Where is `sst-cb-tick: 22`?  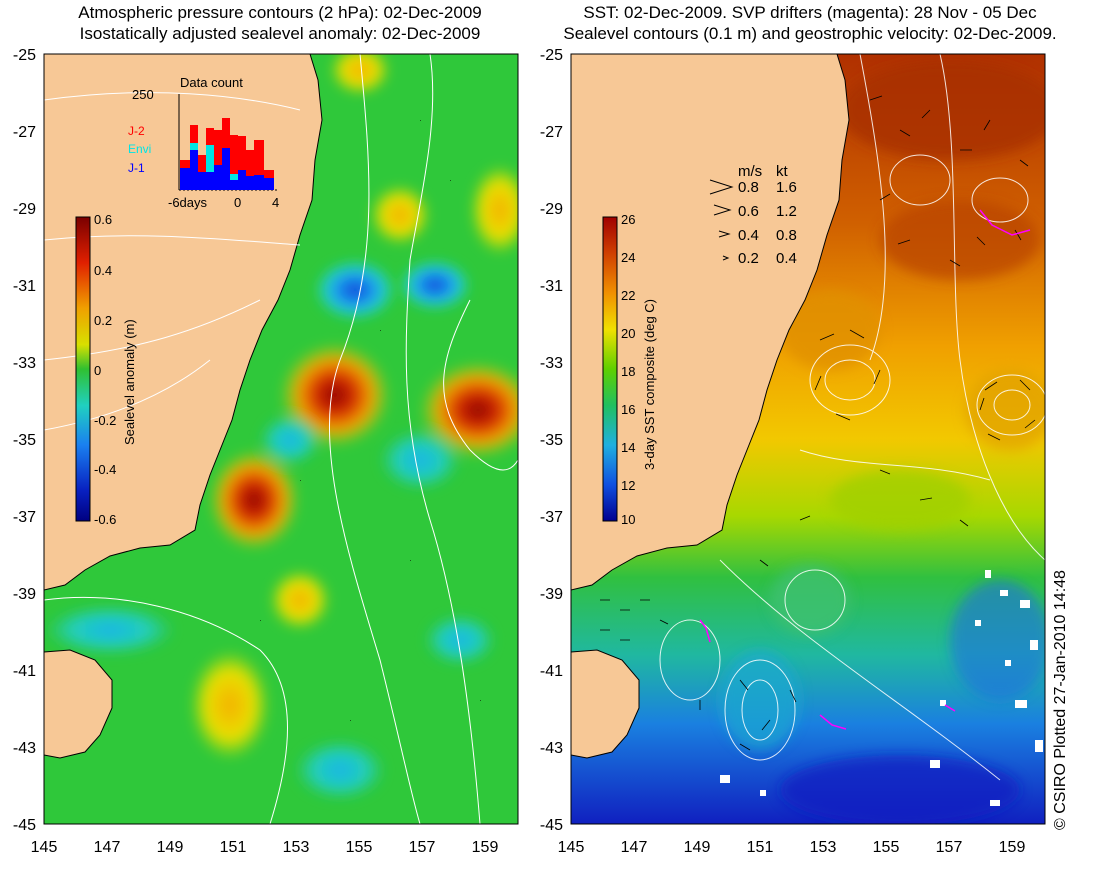
sst-cb-tick: 22 is located at coordinates (628, 295).